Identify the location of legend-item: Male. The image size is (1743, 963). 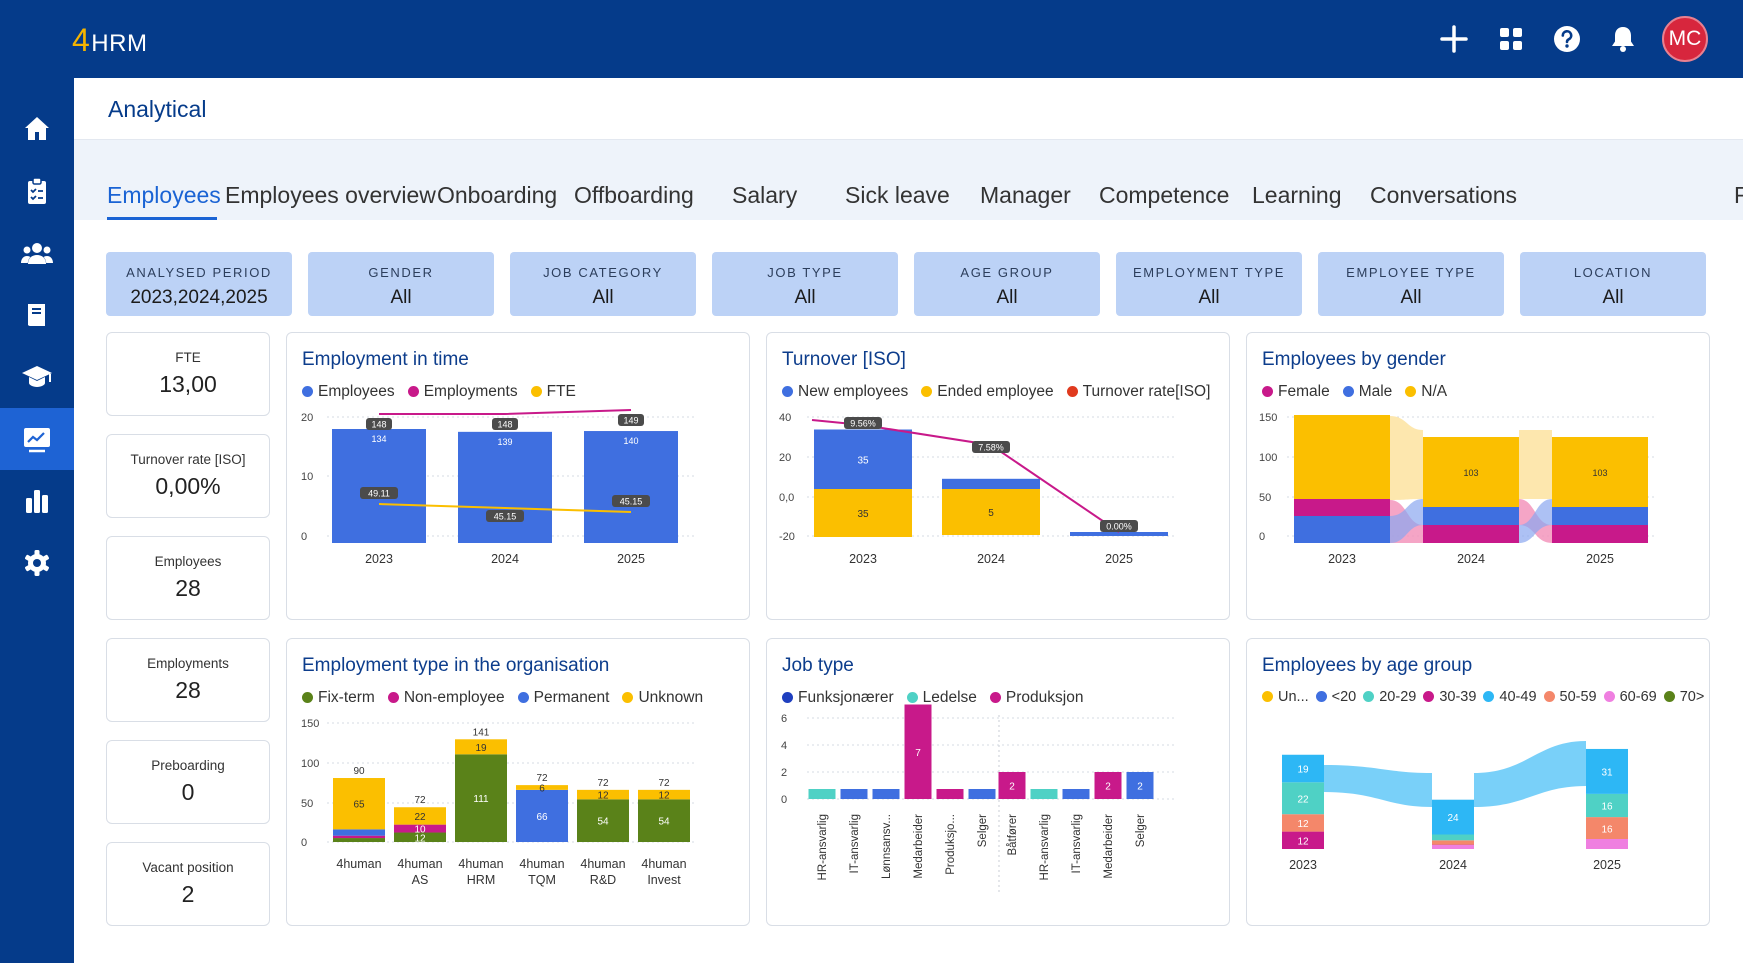
(1367, 391).